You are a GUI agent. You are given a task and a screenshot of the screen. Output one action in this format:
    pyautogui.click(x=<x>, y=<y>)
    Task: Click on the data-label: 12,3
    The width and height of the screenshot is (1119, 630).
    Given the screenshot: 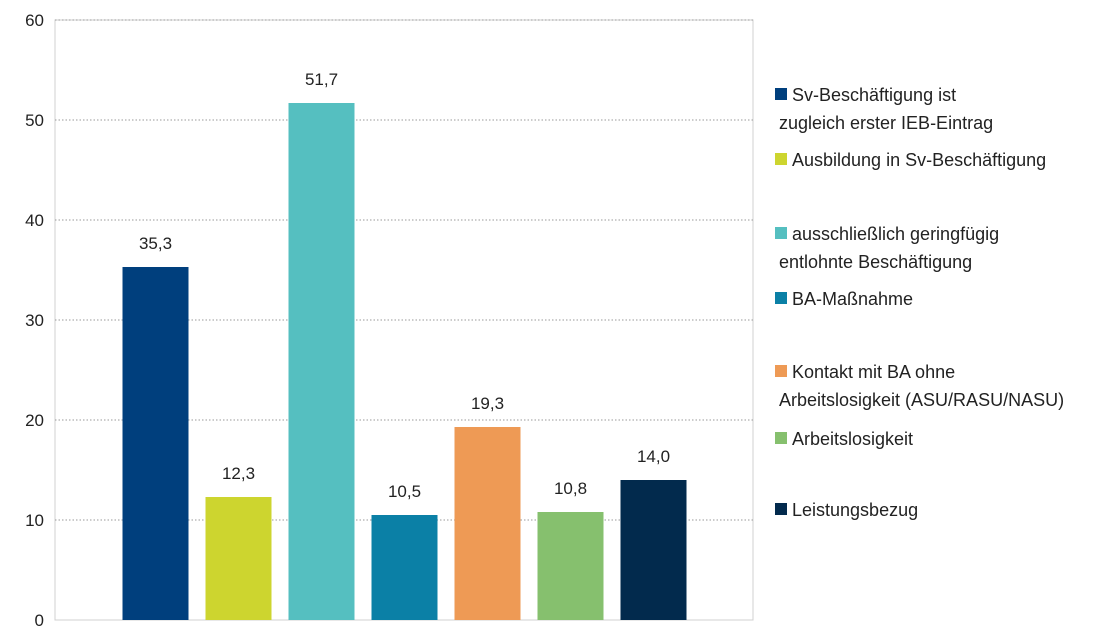 What is the action you would take?
    pyautogui.click(x=238, y=473)
    